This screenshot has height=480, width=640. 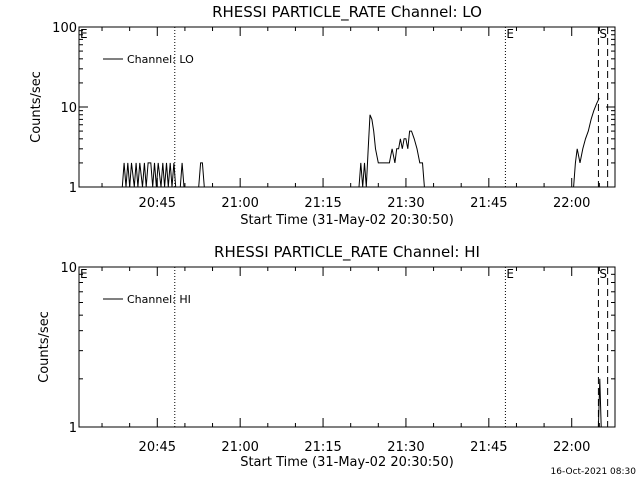 I want to click on x-axis-label-hi: Start Time (31-May-02 20:30:50), so click(x=347, y=462).